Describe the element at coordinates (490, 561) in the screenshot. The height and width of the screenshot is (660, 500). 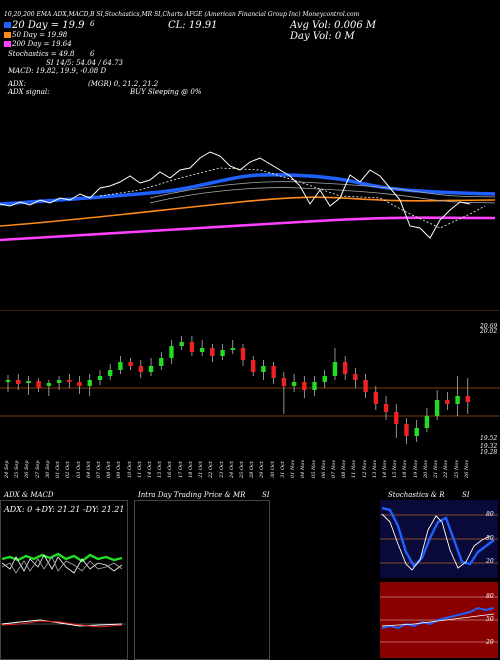
I see `stoch-level-20: 20` at that location.